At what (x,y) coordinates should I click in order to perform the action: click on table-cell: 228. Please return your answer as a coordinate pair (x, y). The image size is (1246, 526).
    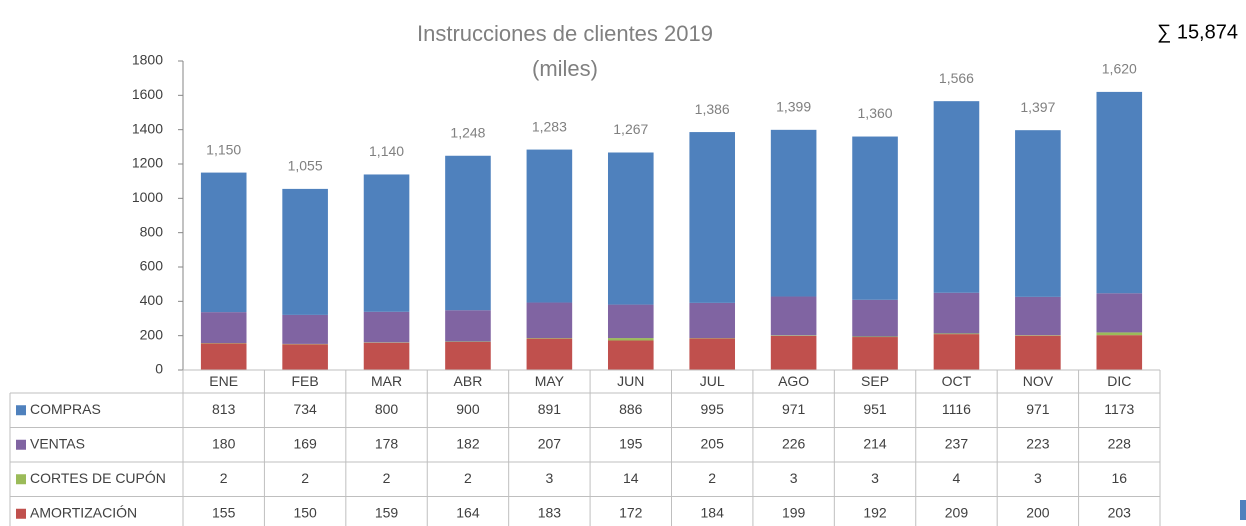
    Looking at the image, I should click on (1120, 443).